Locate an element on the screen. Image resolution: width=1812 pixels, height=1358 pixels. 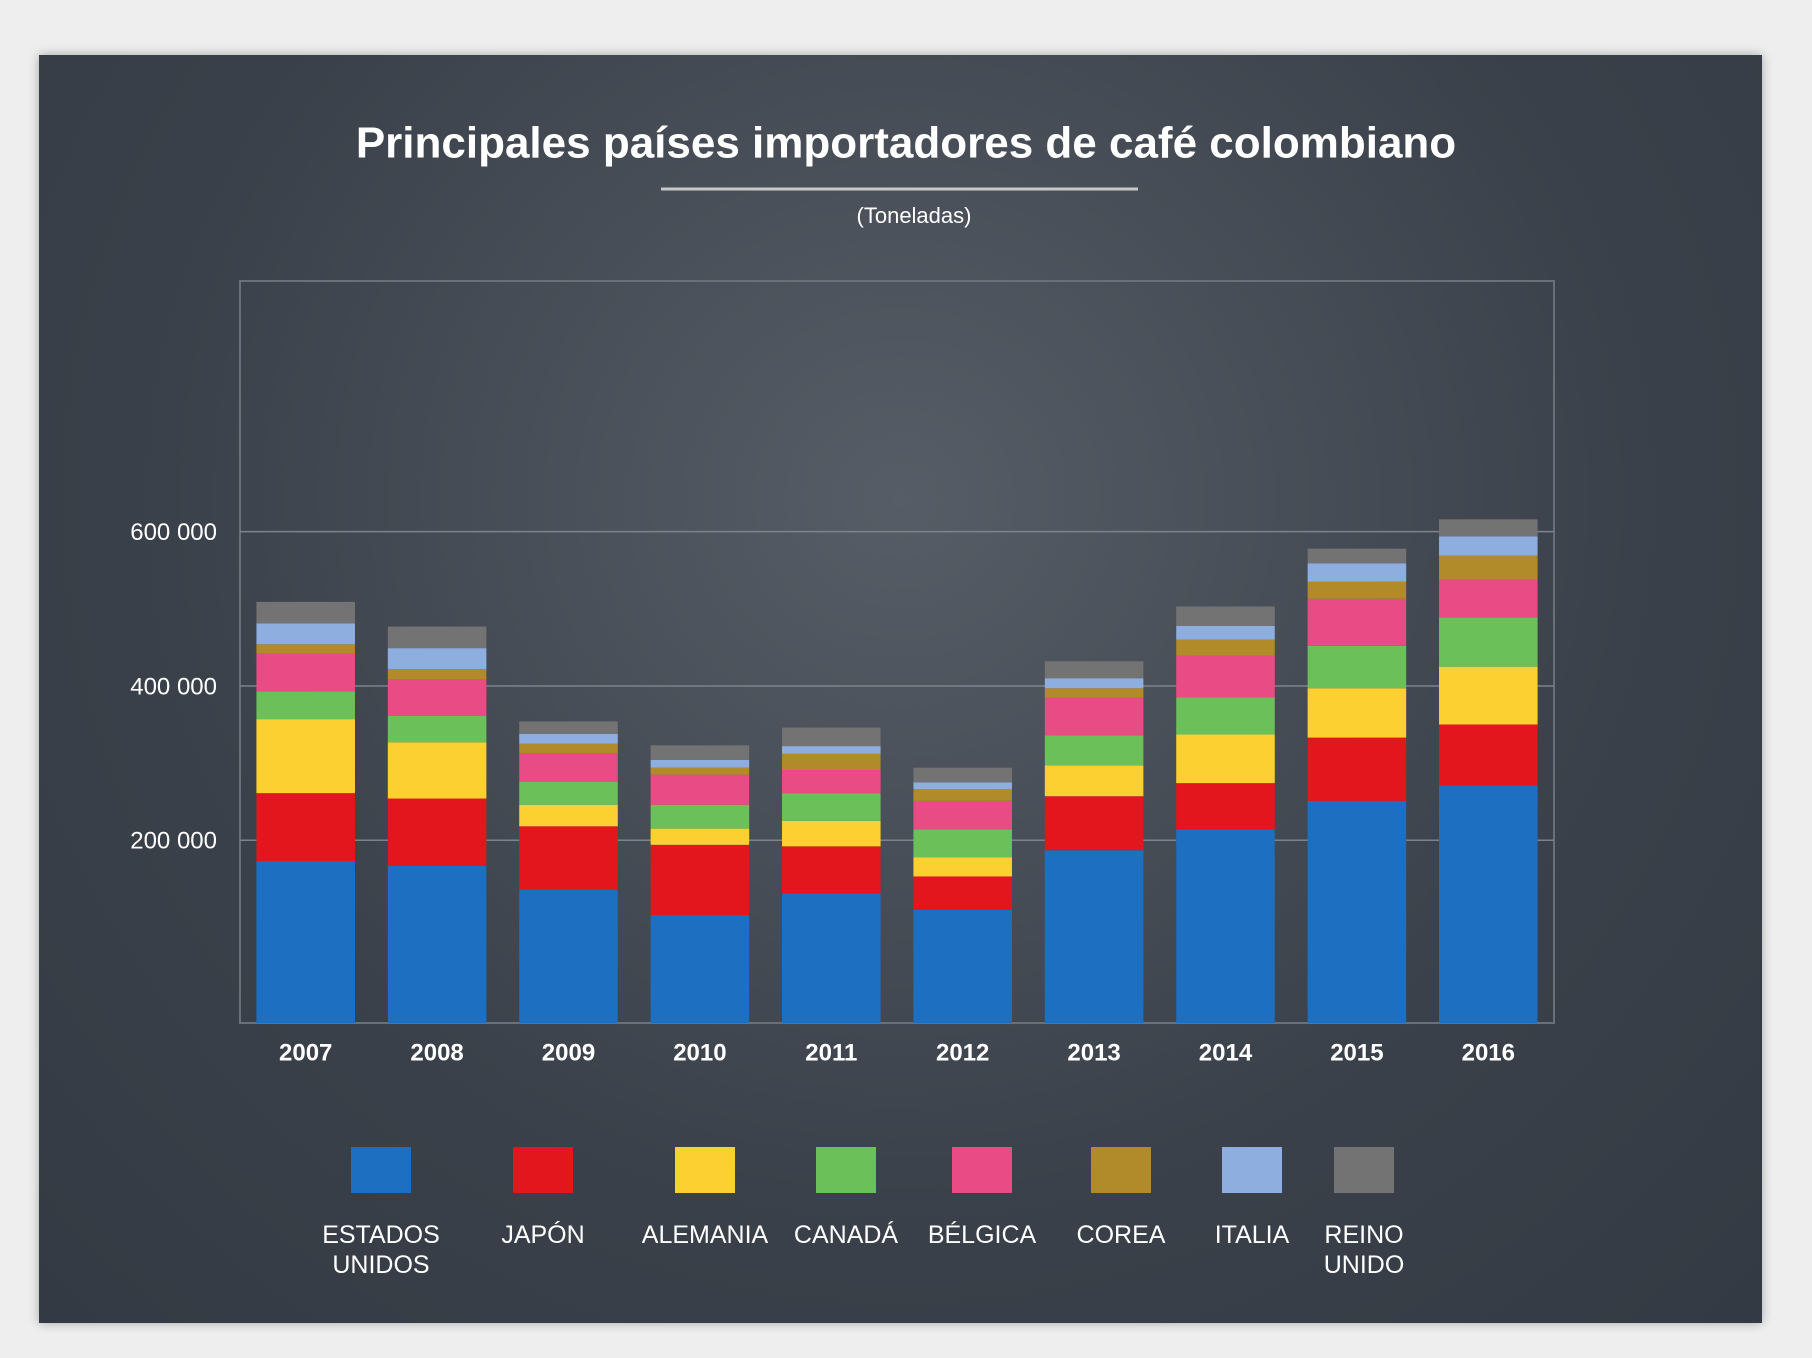
y-tick-label: 600 000 is located at coordinates (173, 532).